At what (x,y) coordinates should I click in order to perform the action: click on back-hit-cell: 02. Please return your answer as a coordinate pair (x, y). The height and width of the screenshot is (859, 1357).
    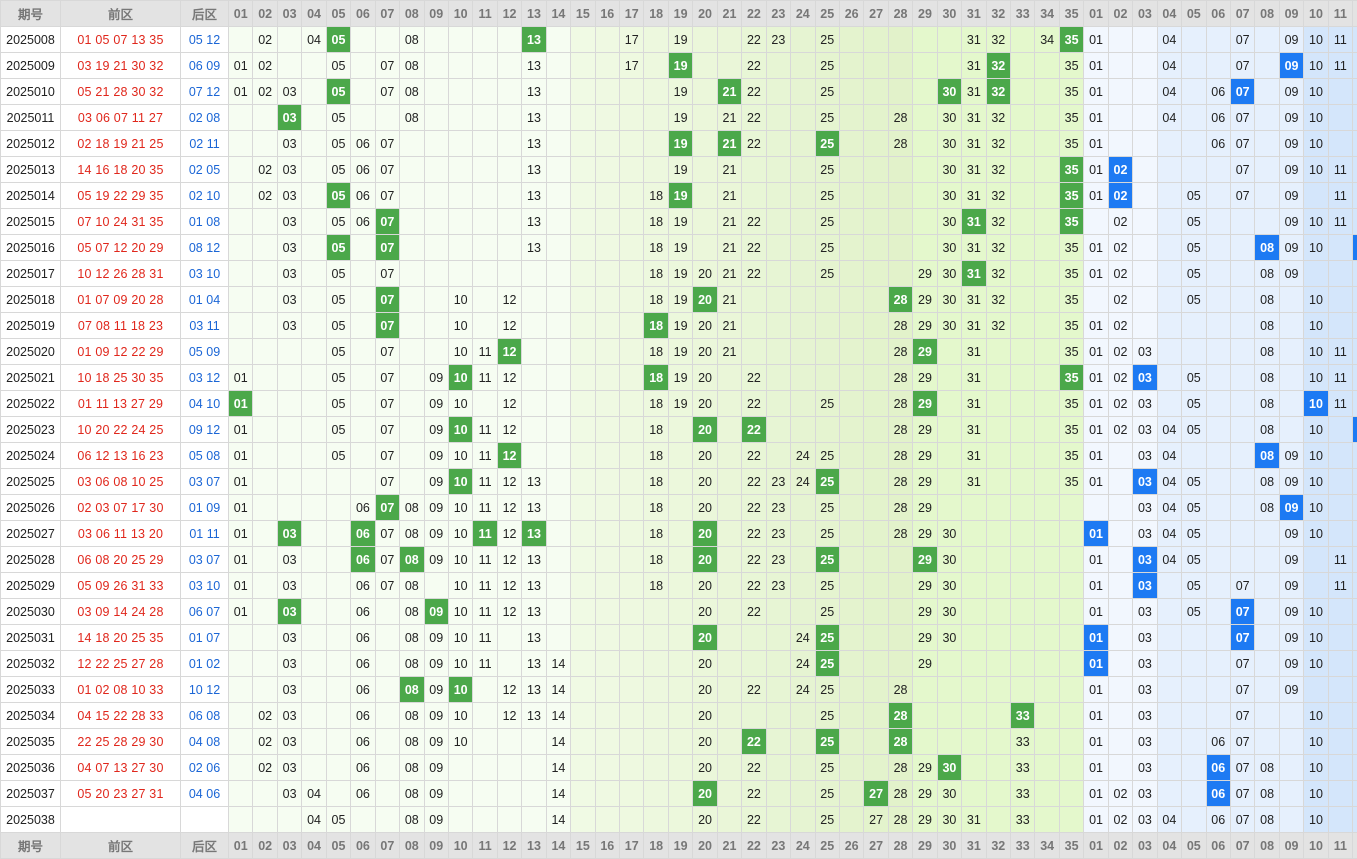
    Looking at the image, I should click on (1120, 170).